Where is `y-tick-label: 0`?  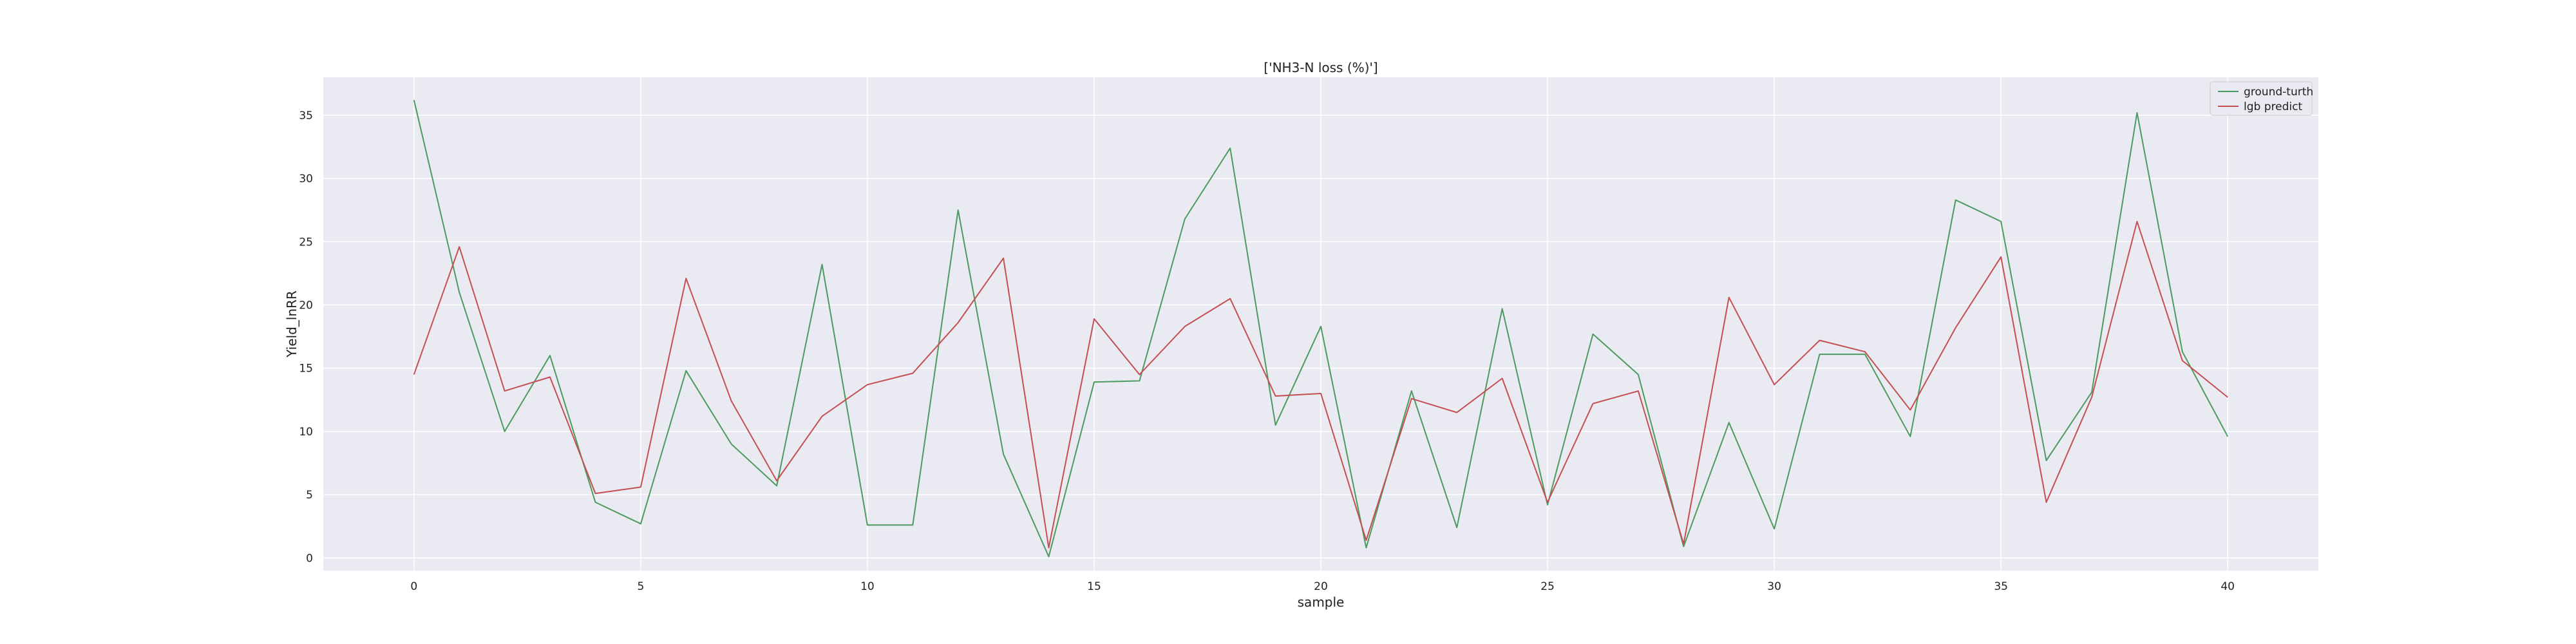
y-tick-label: 0 is located at coordinates (309, 558).